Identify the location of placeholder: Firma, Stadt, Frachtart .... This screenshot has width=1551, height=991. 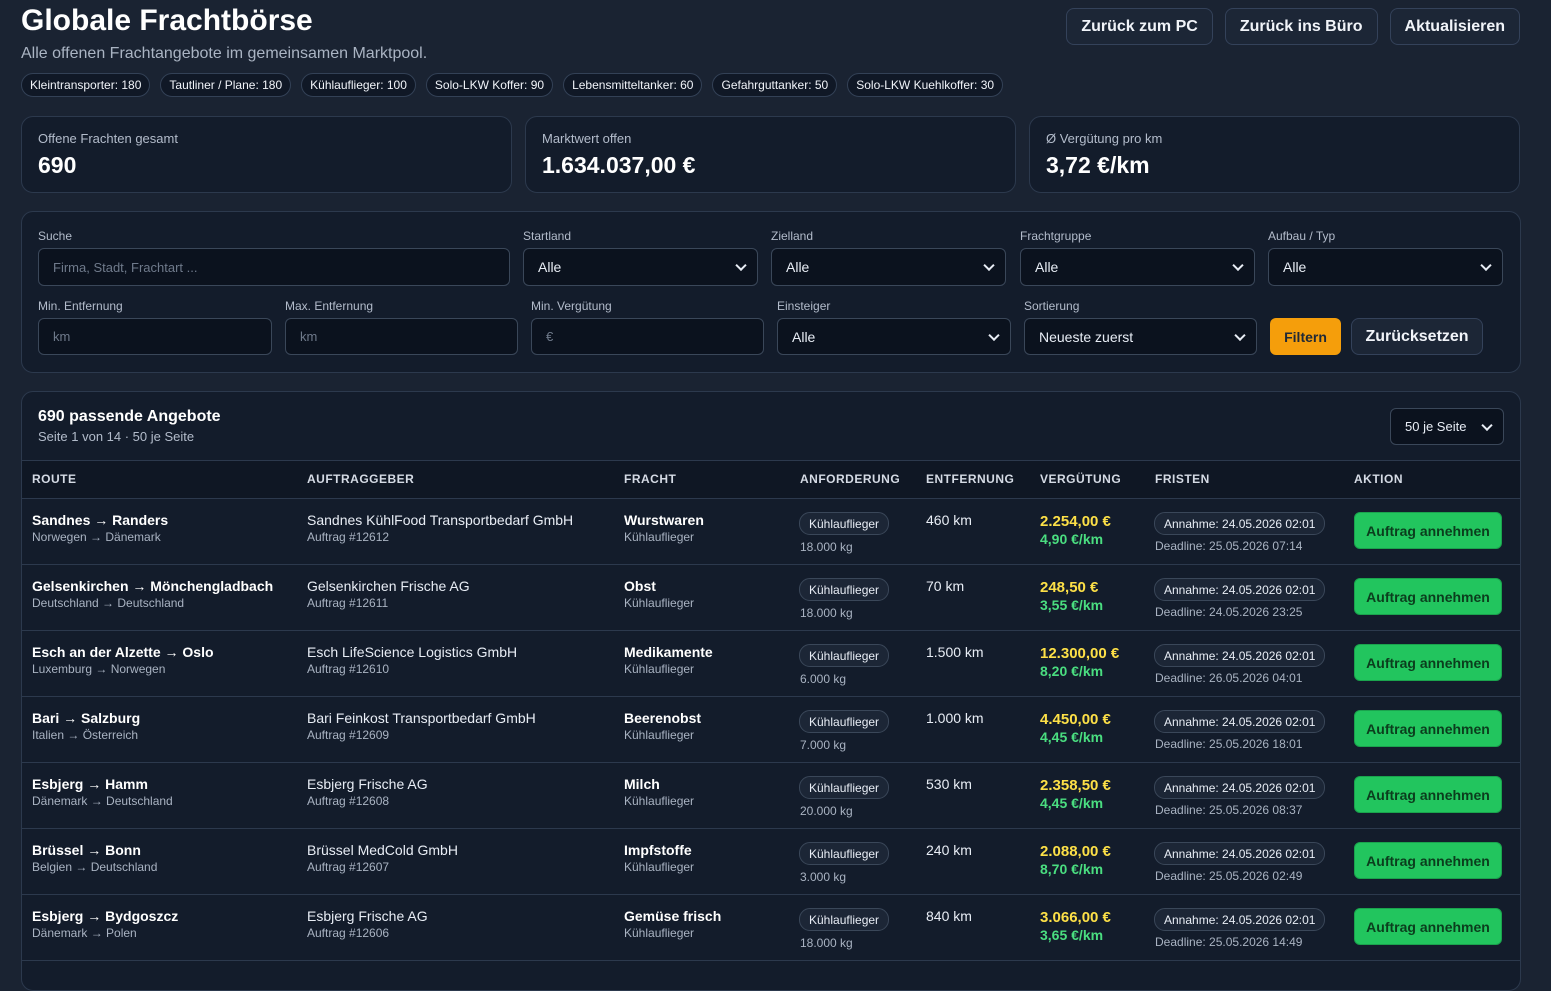
(125, 267).